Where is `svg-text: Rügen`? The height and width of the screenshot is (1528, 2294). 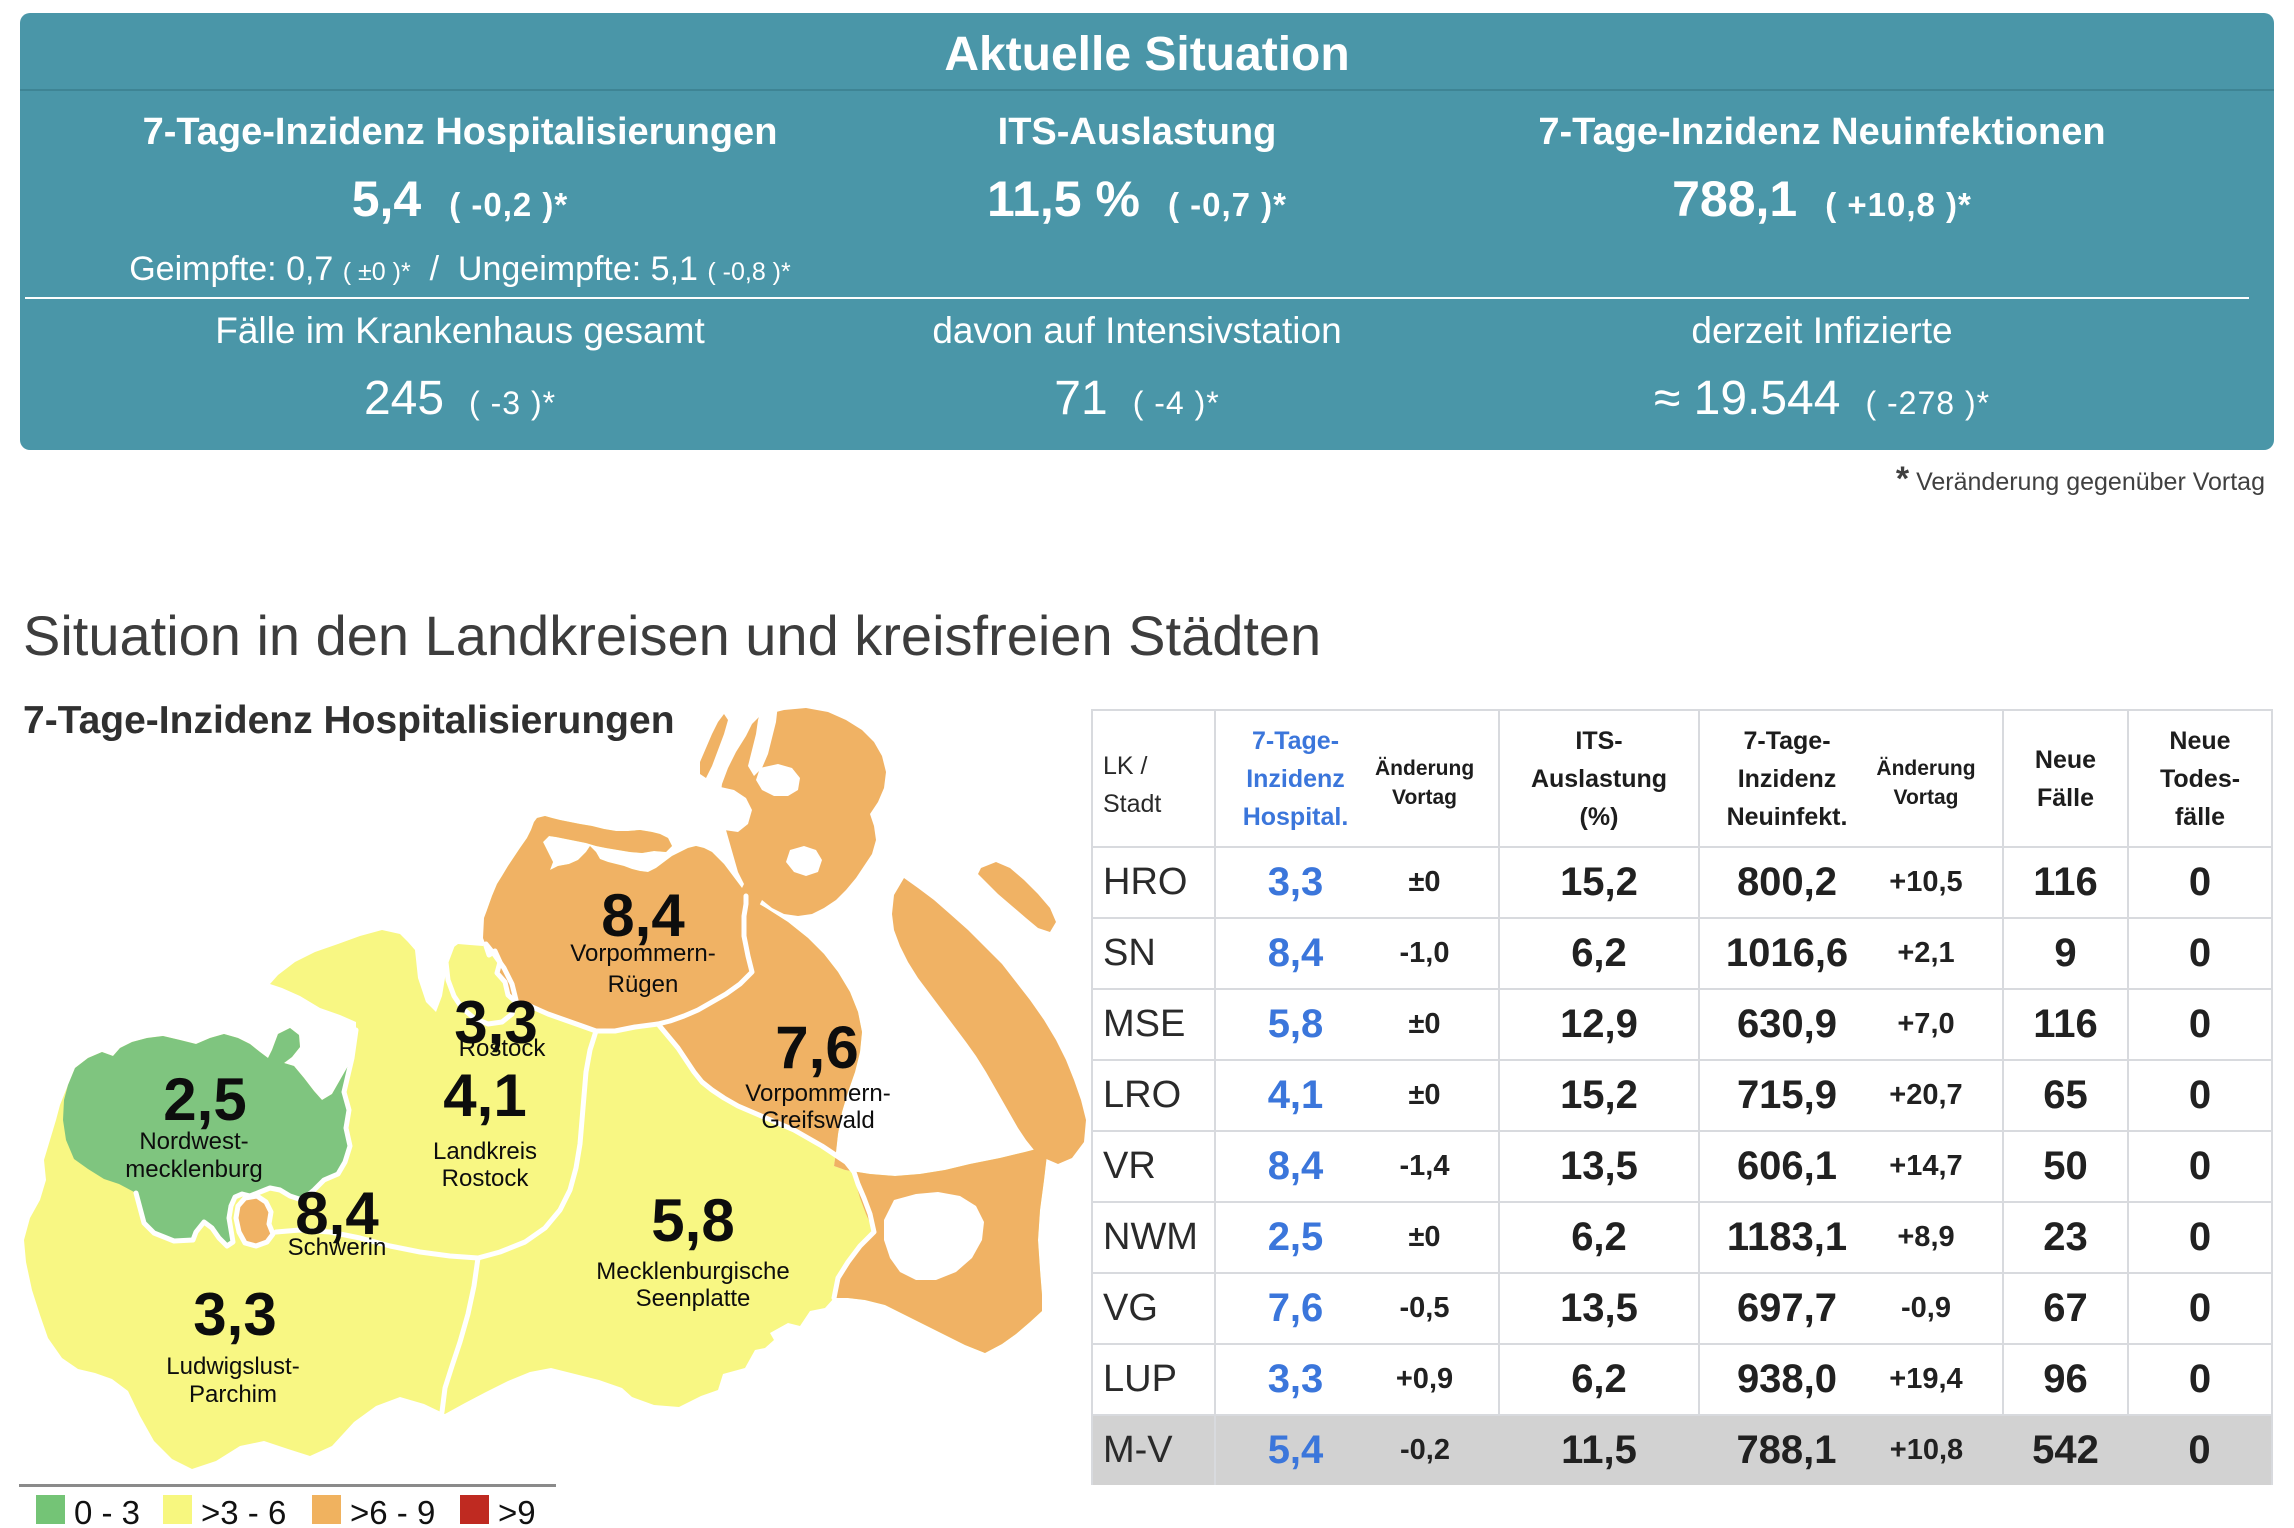
svg-text: Rügen is located at coordinates (643, 984).